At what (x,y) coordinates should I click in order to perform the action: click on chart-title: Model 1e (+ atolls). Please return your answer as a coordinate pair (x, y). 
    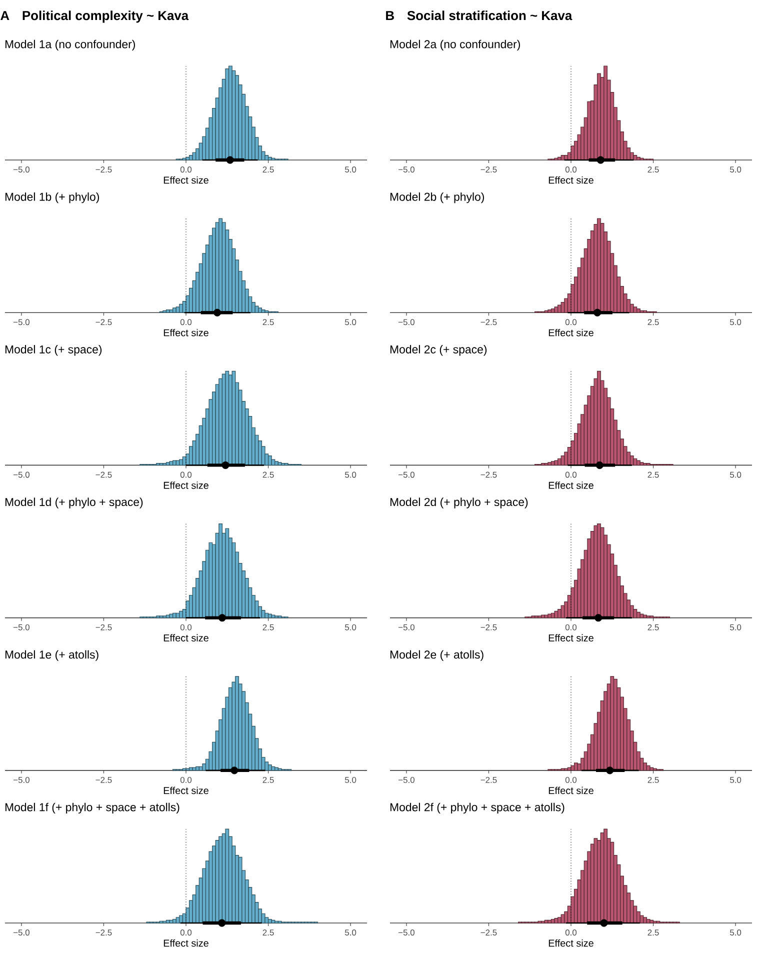
    Looking at the image, I should click on (51, 655).